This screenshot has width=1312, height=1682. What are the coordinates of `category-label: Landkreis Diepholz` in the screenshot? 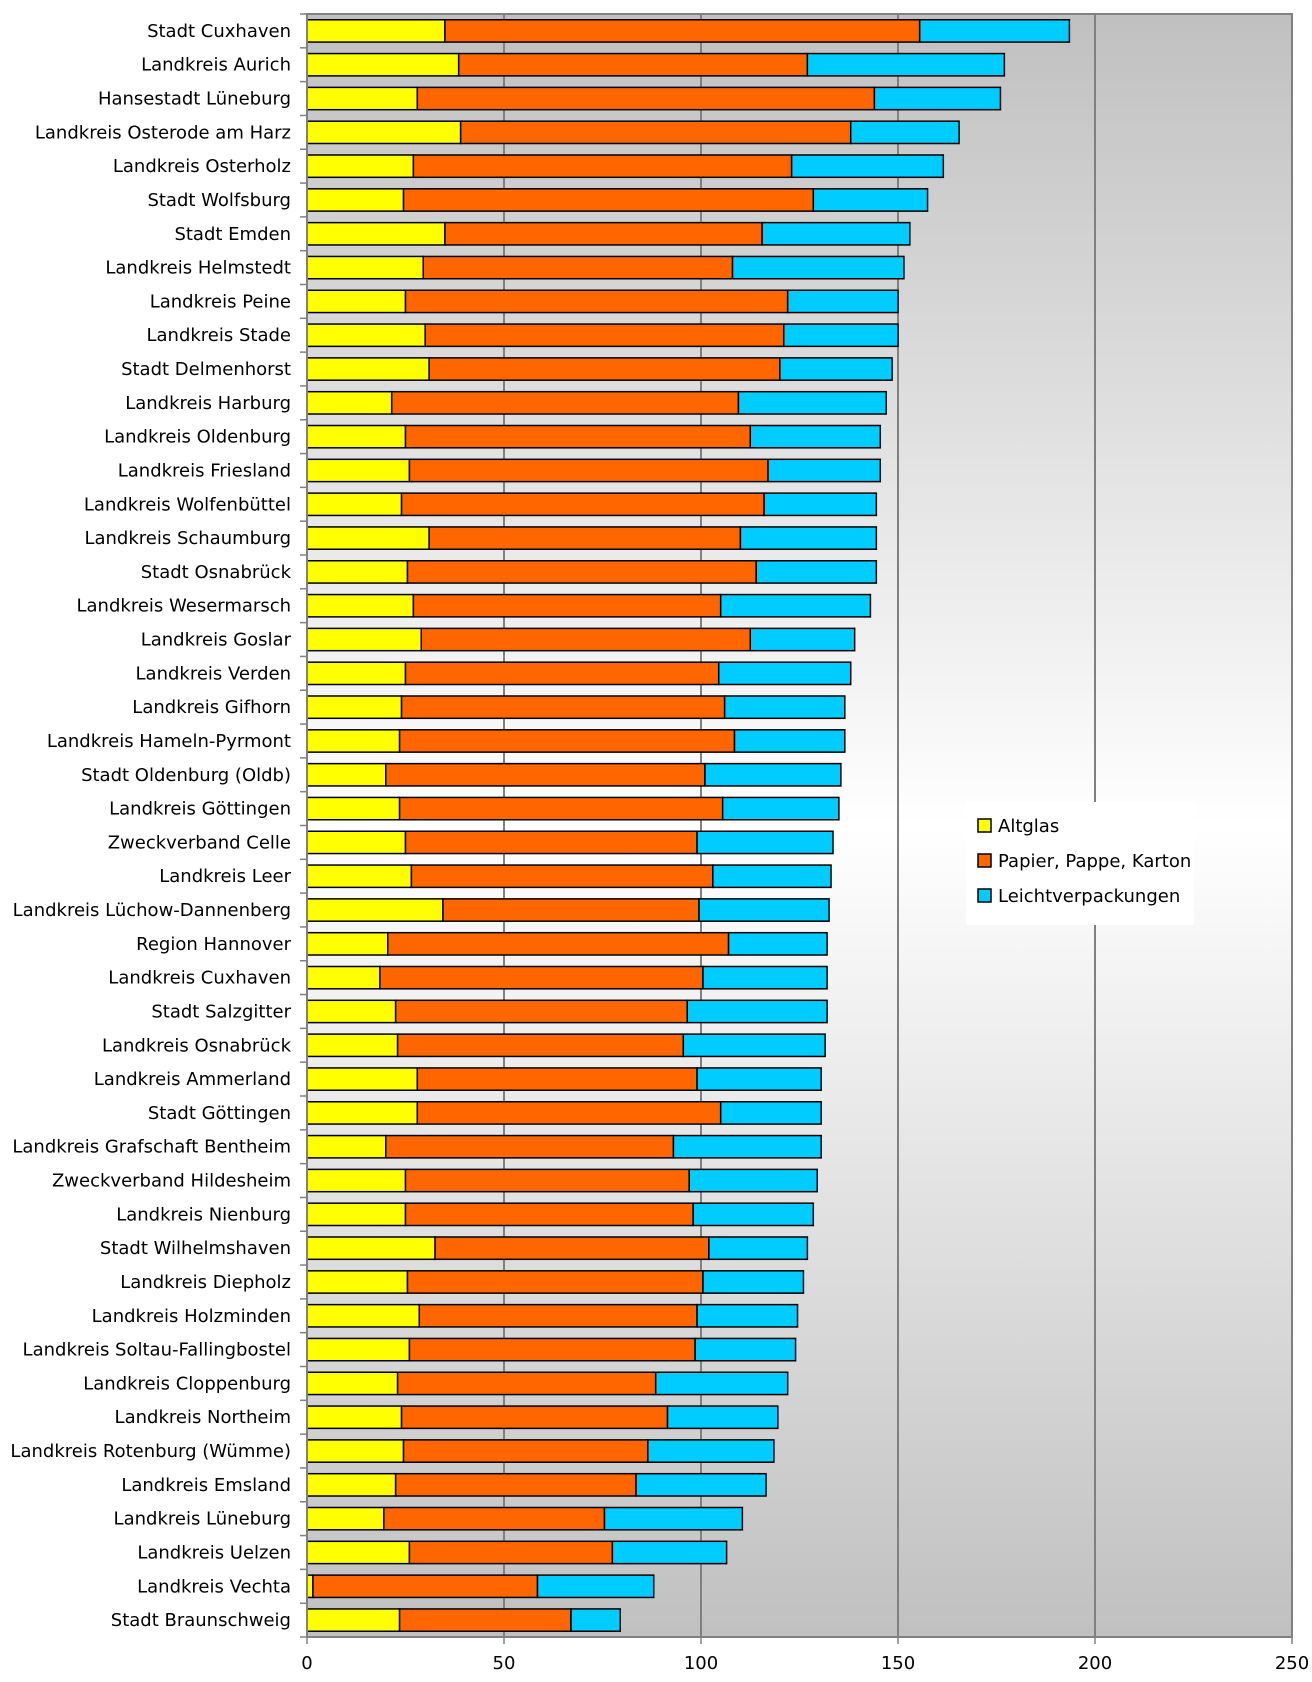 It's located at (205, 1282).